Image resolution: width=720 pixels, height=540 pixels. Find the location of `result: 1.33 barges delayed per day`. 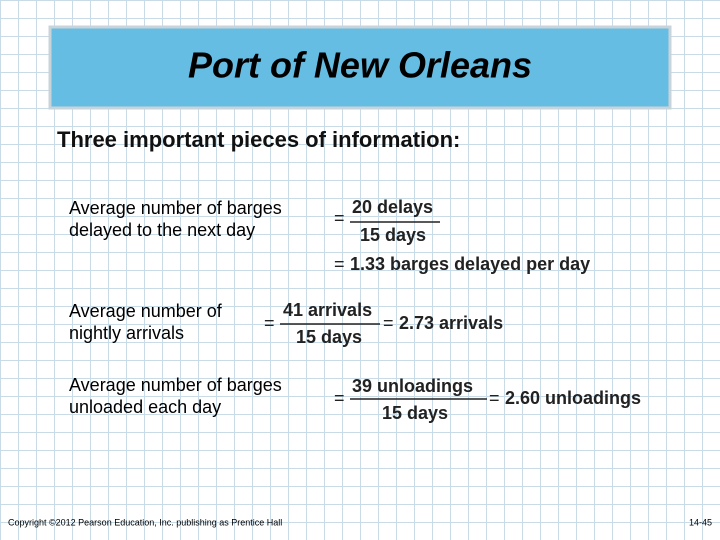

result: 1.33 barges delayed per day is located at coordinates (470, 264).